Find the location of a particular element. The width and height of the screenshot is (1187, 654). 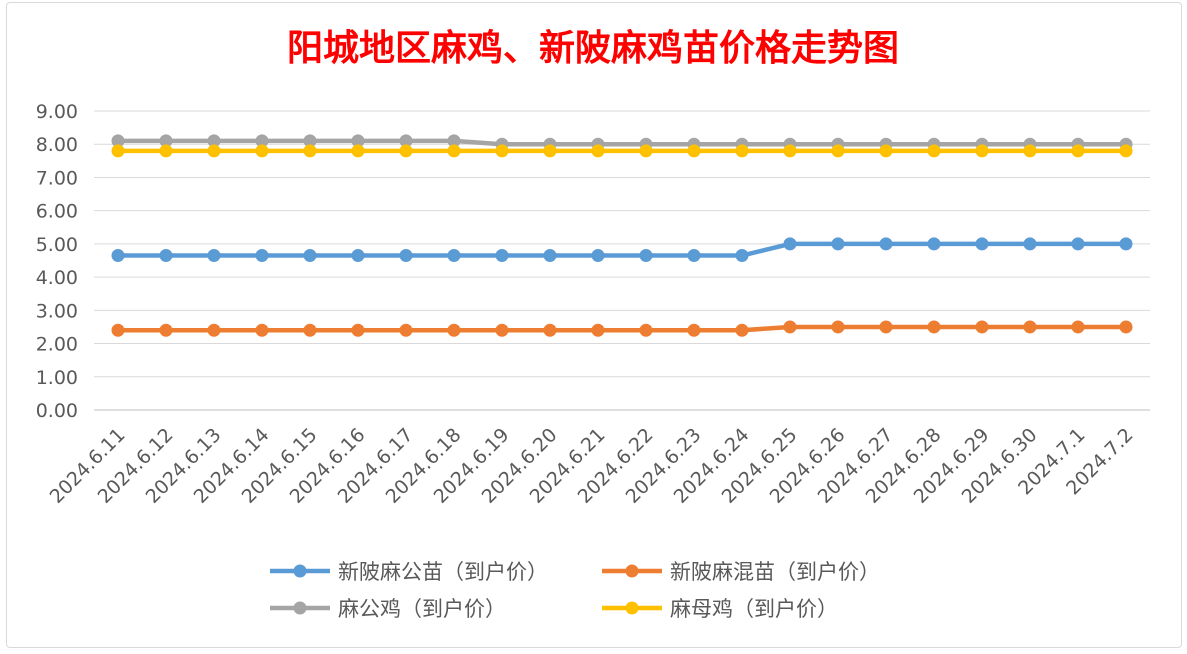

y-tick-label: 9.00 is located at coordinates (57, 112).